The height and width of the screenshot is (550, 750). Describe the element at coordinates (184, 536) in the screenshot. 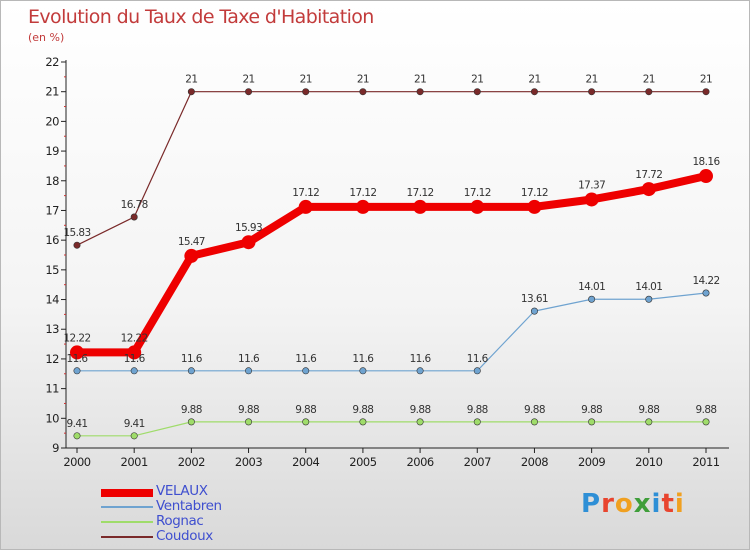

I see `legend-label-coudoux: Coudoux` at that location.